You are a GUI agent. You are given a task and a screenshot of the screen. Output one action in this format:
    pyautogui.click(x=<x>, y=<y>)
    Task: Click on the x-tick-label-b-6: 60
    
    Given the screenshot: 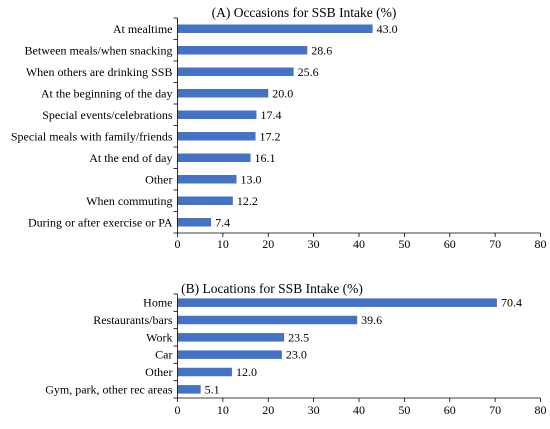 What is the action you would take?
    pyautogui.click(x=450, y=410)
    